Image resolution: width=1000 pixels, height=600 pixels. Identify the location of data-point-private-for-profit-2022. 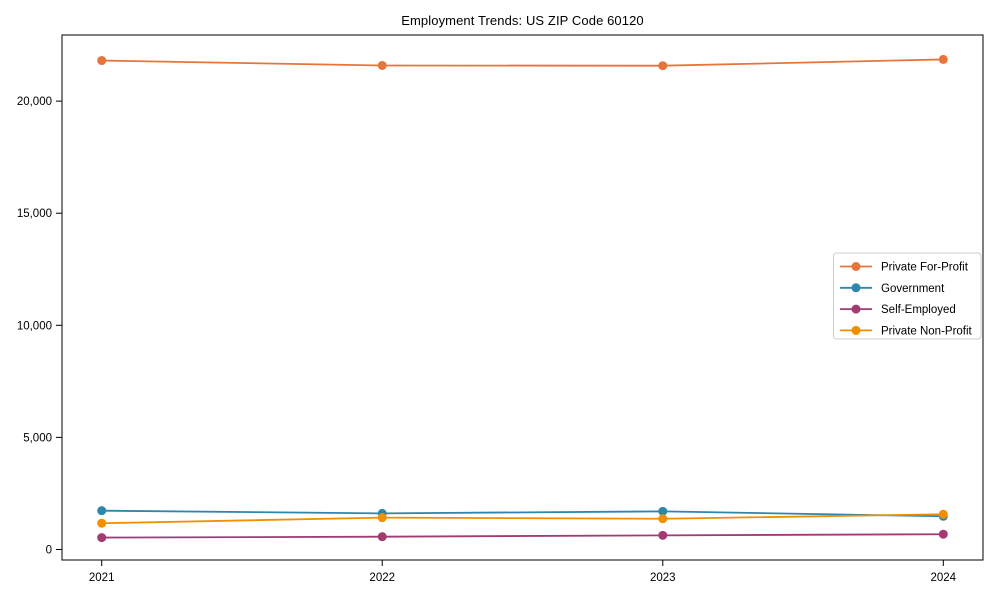
(382, 65).